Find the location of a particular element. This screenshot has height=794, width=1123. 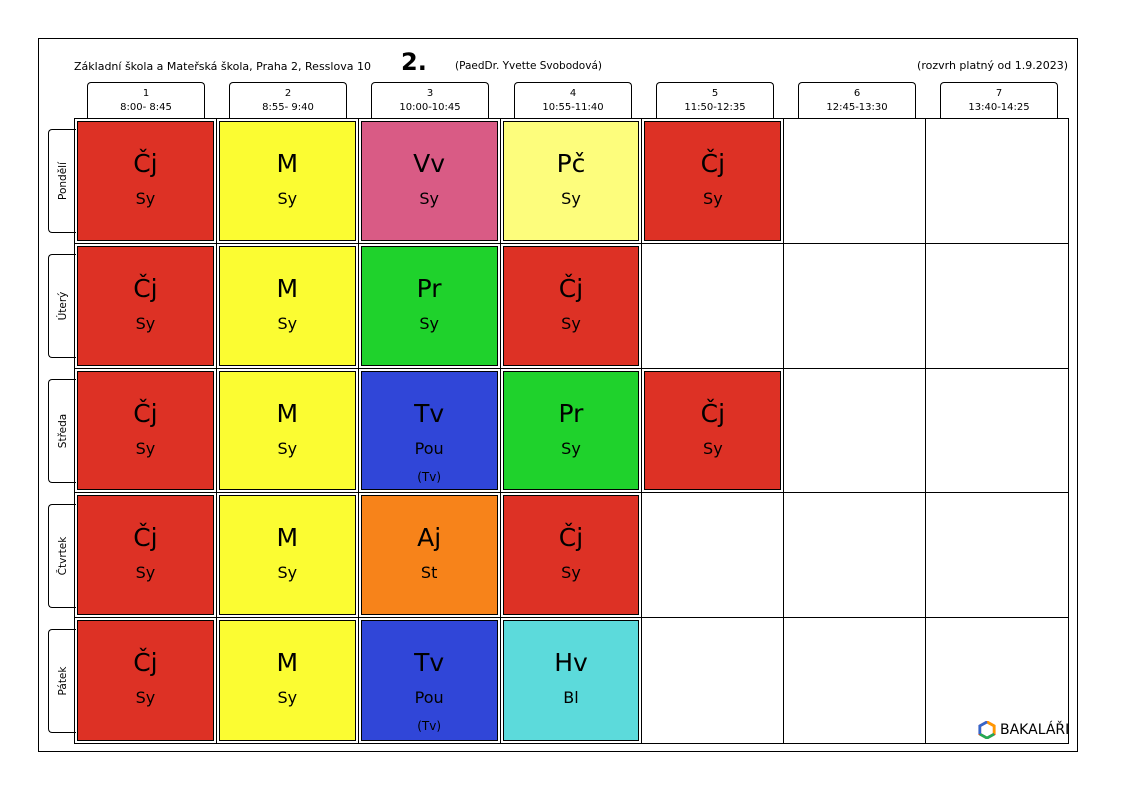

timetable-cell: Aj St is located at coordinates (429, 556).